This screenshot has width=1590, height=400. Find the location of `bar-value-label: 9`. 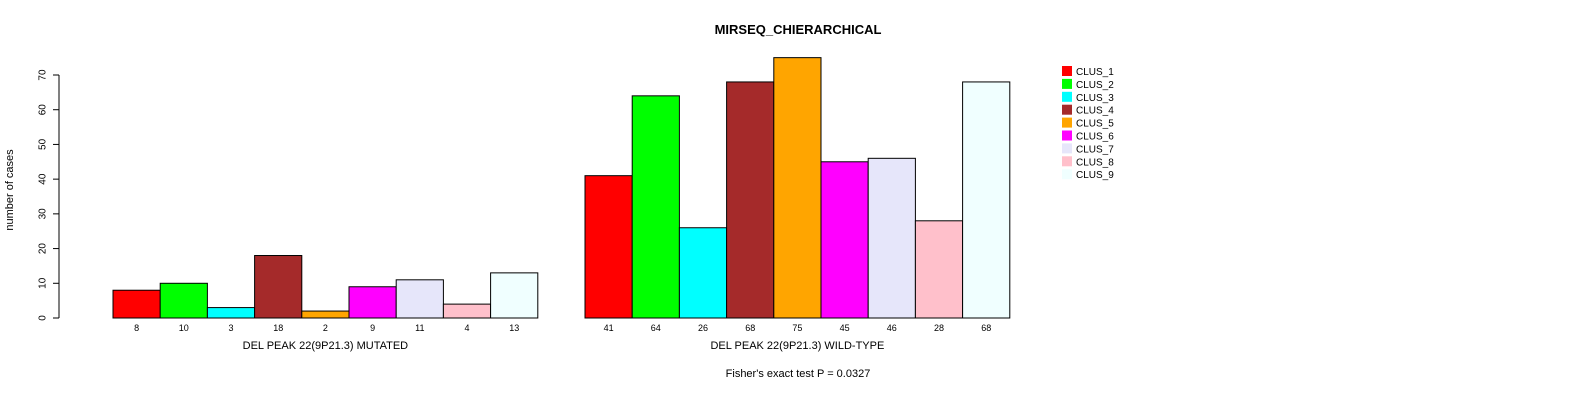

bar-value-label: 9 is located at coordinates (372, 328).